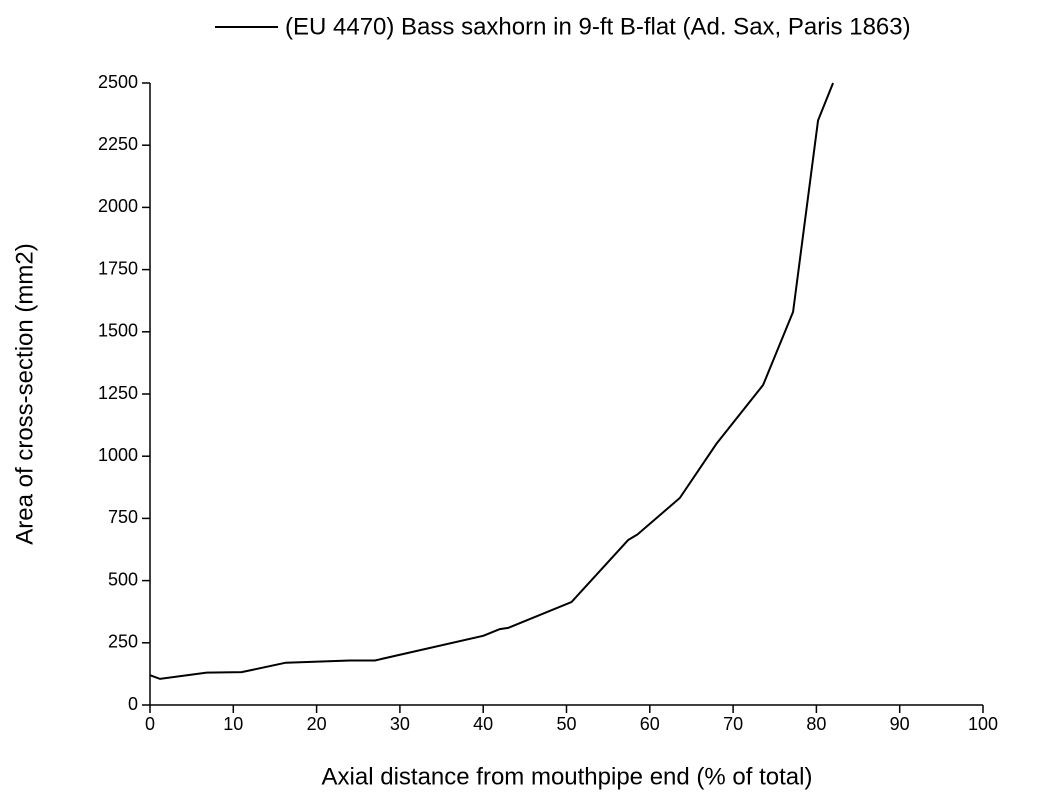 The image size is (1062, 798). Describe the element at coordinates (118, 268) in the screenshot. I see `y-tick-label: 1750` at that location.